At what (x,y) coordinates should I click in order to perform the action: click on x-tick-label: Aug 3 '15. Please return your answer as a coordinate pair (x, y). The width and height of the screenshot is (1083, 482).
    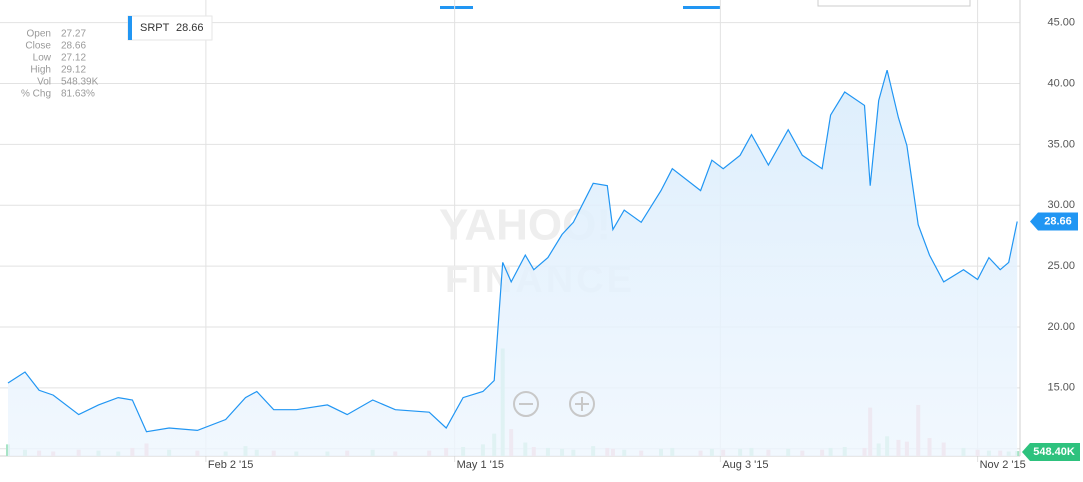
    Looking at the image, I should click on (745, 465).